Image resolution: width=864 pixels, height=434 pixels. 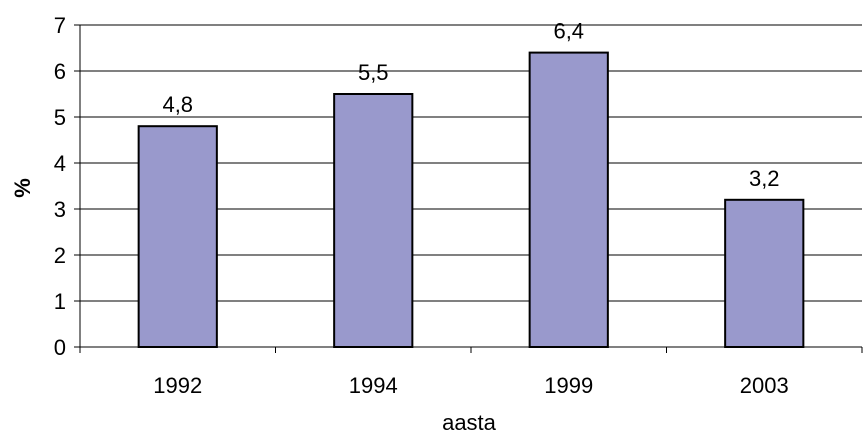 I want to click on y-tick-label: 3, so click(x=60, y=209).